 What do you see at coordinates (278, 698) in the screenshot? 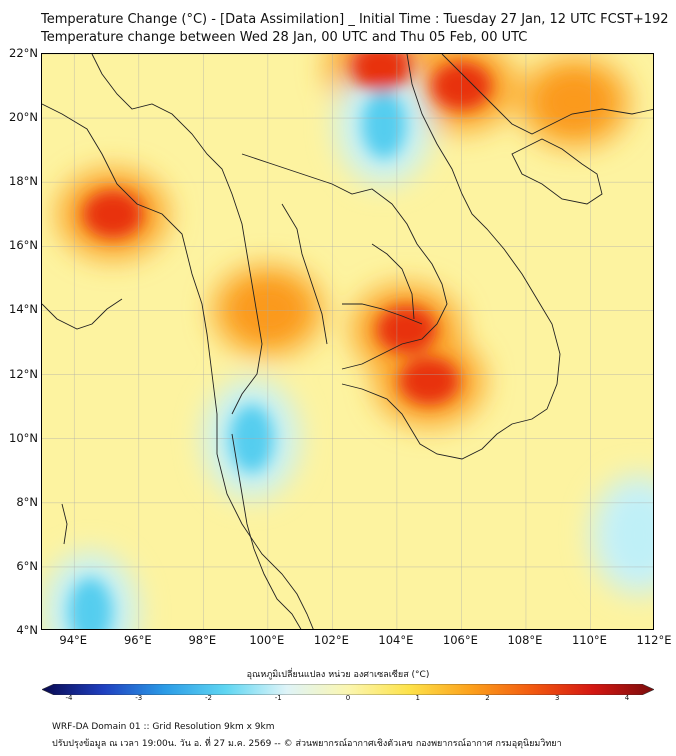
I see `colorbar-tick-label: -1` at bounding box center [278, 698].